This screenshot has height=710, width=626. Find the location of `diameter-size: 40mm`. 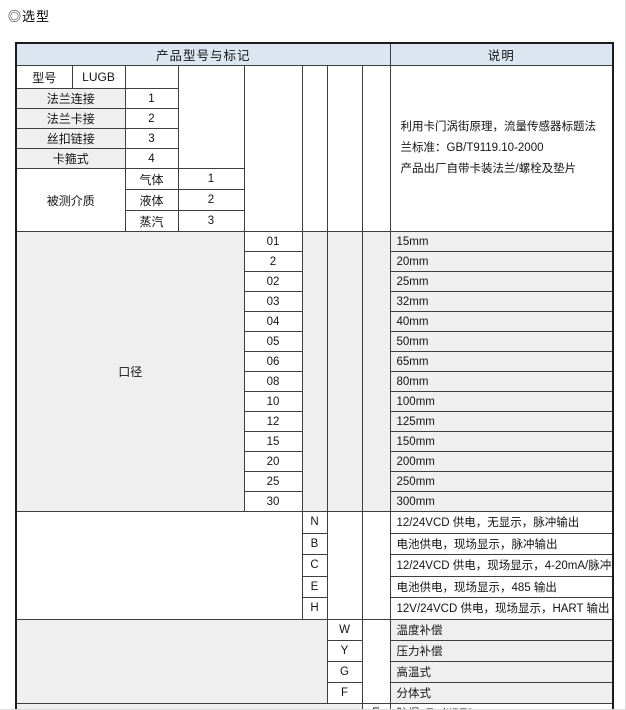

diameter-size: 40mm is located at coordinates (501, 321).